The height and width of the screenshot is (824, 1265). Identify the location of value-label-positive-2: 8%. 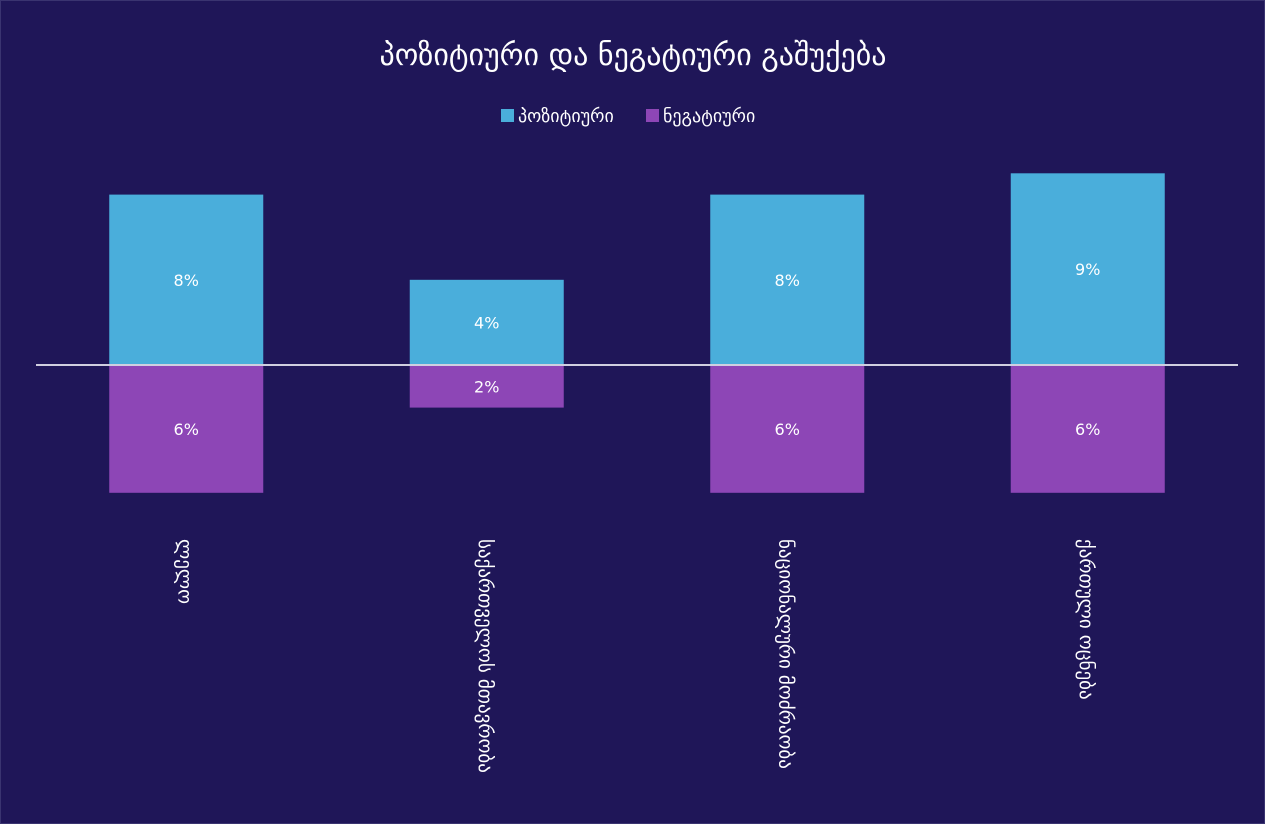
(787, 280).